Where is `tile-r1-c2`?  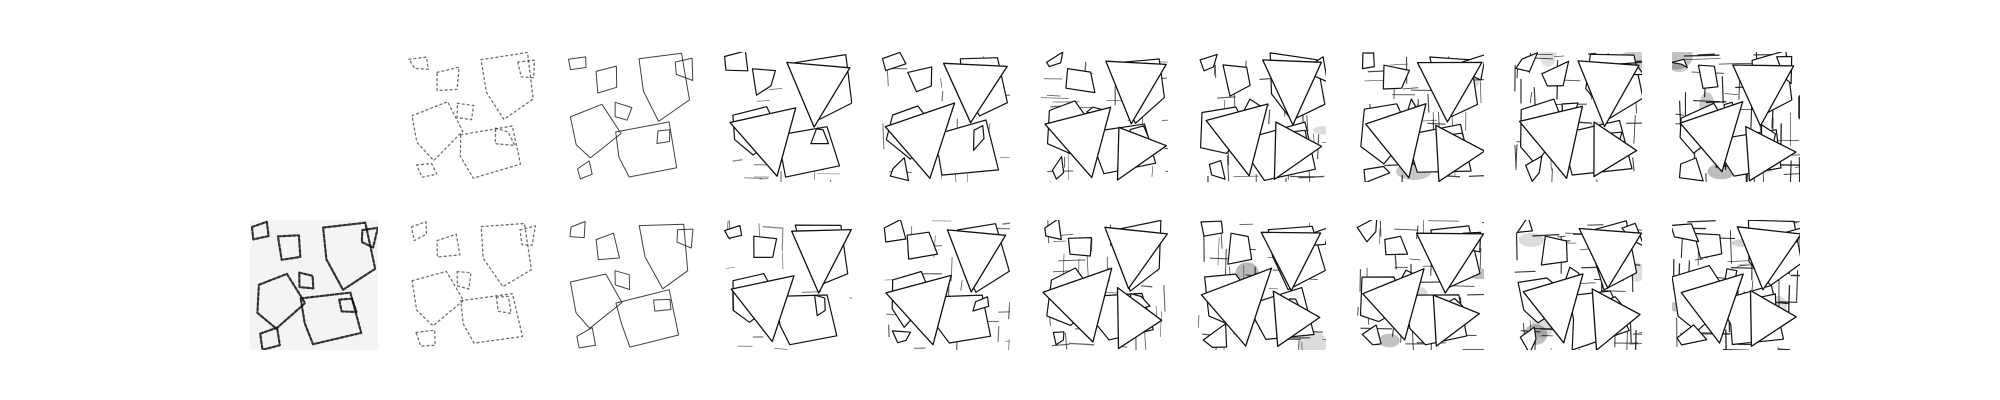 tile-r1-c2 is located at coordinates (630, 285).